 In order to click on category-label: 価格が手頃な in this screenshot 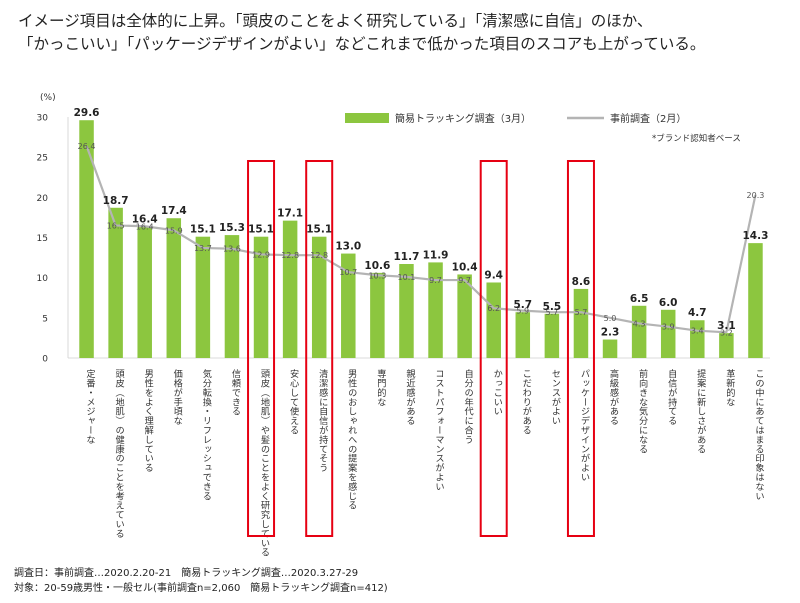, I will do `click(177, 396)`.